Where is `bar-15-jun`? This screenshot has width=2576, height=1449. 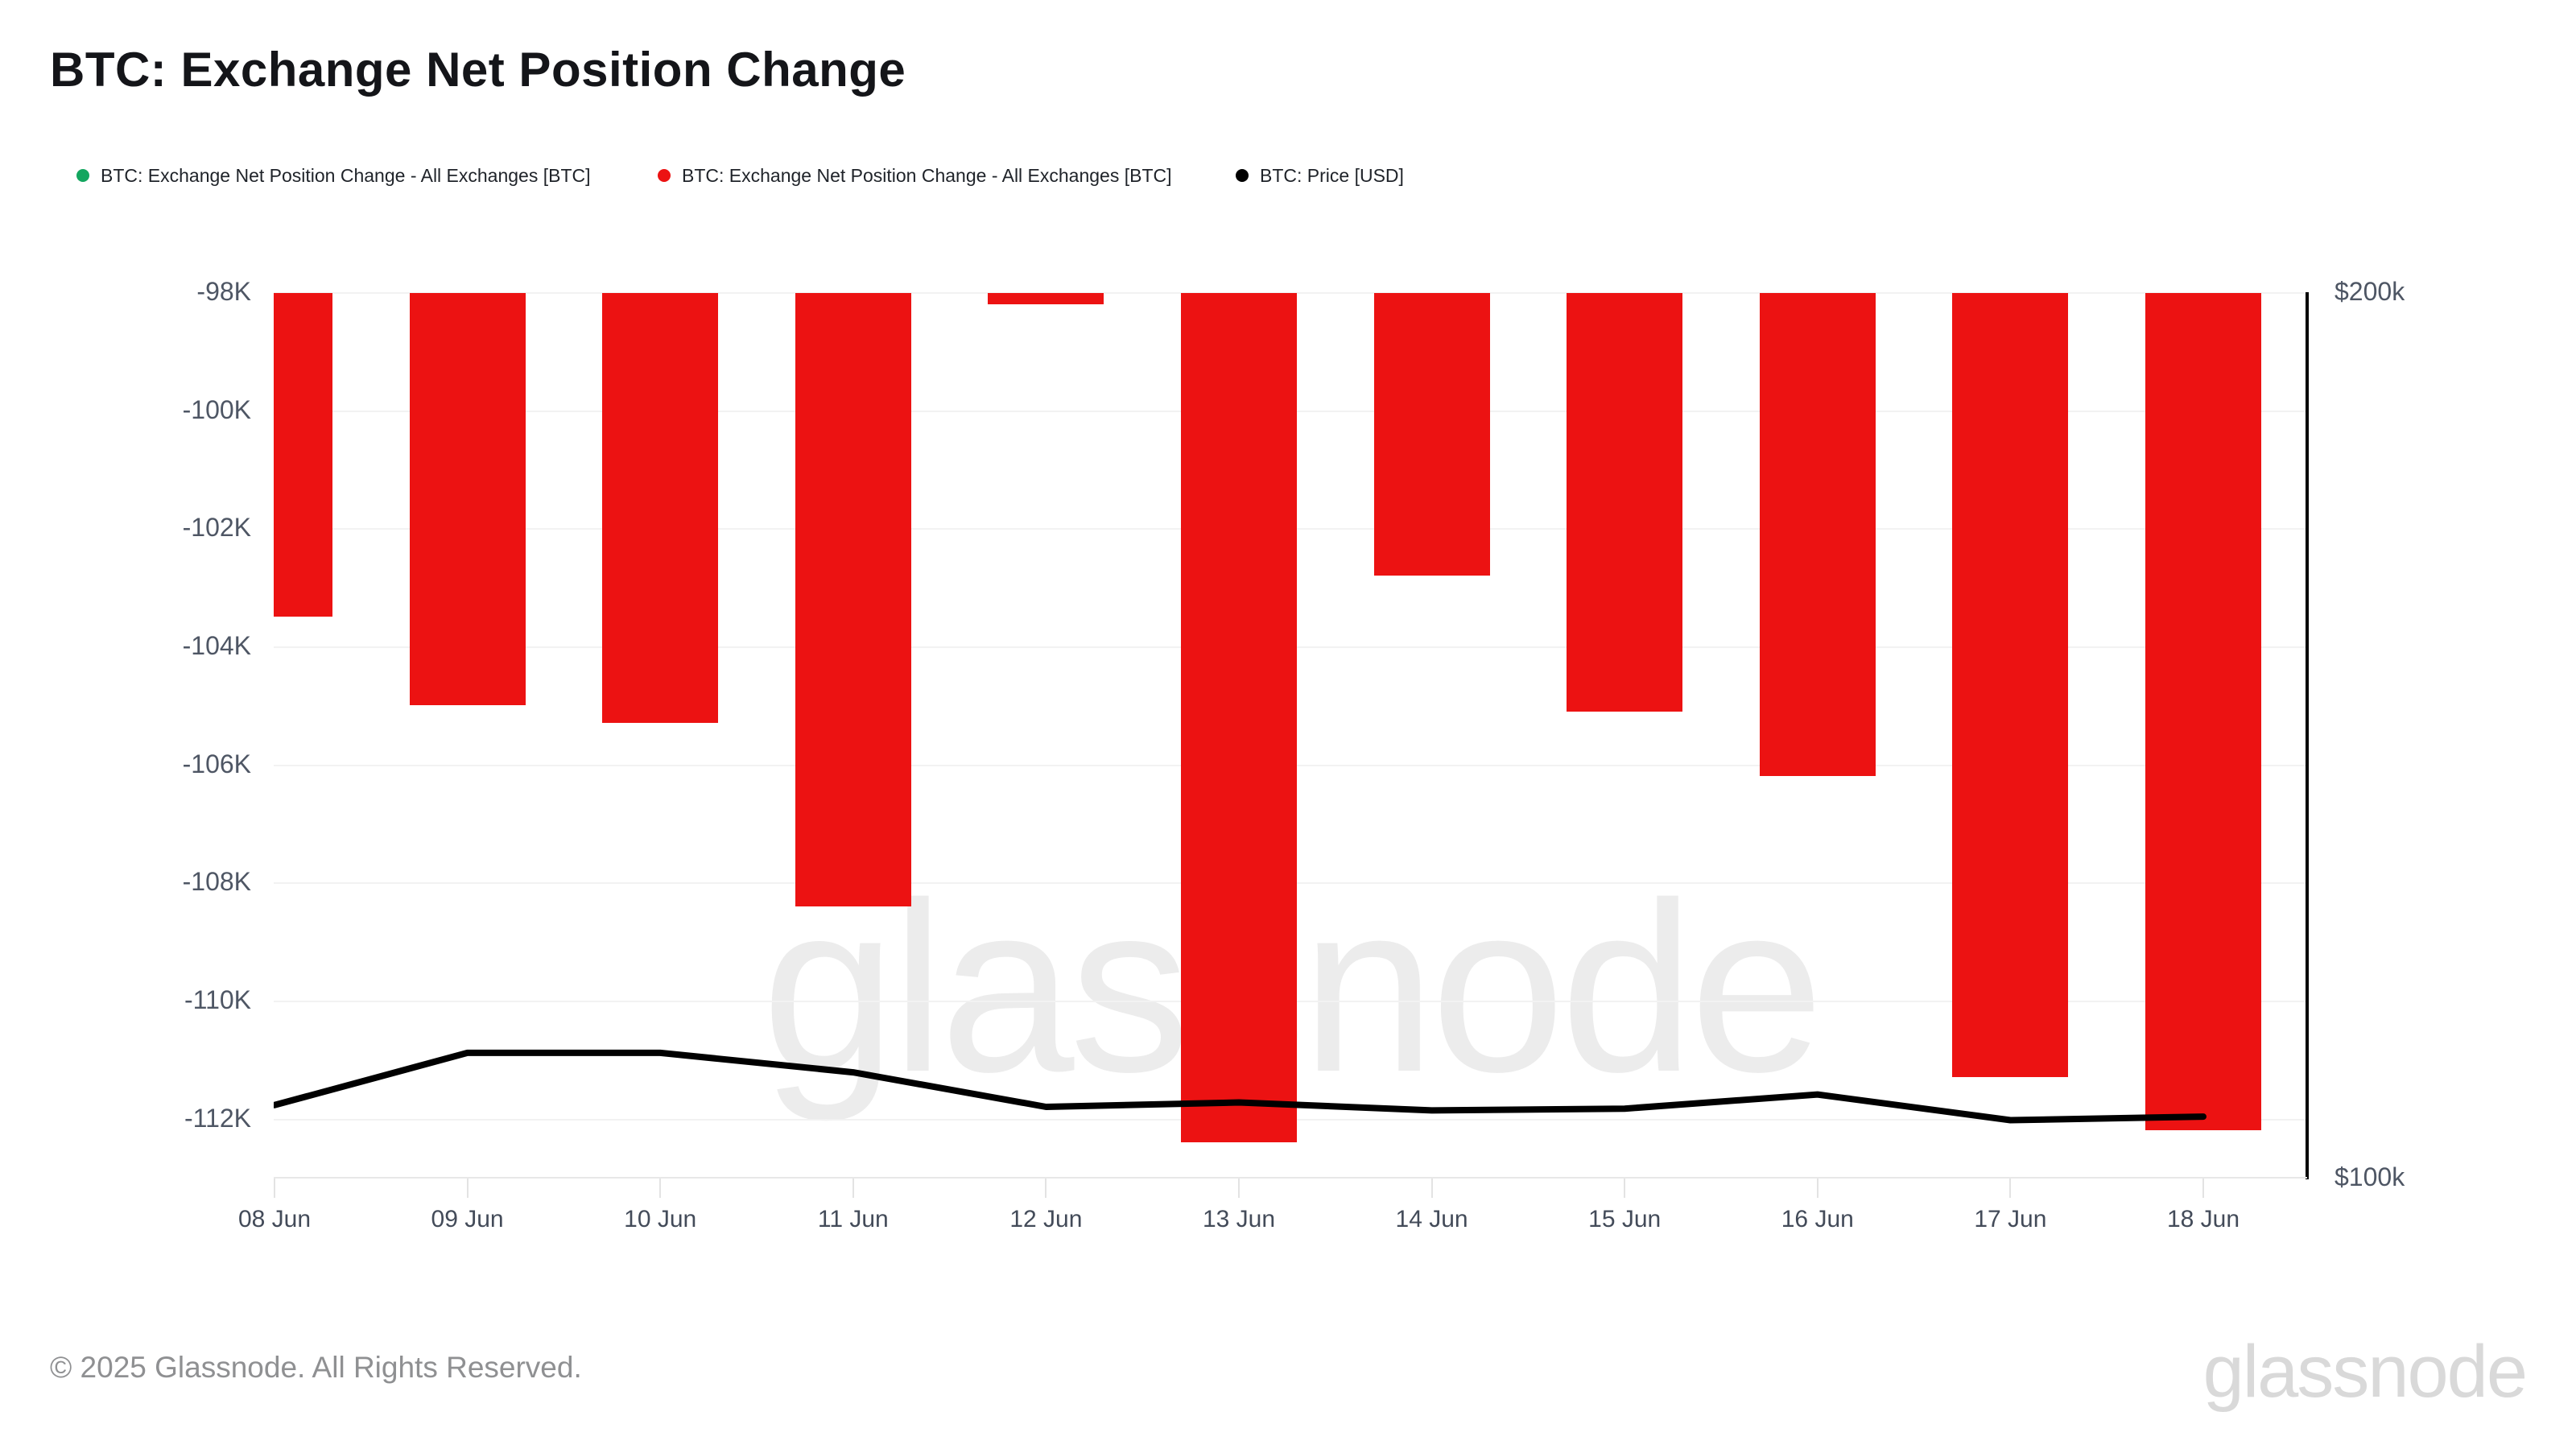
bar-15-jun is located at coordinates (1625, 503).